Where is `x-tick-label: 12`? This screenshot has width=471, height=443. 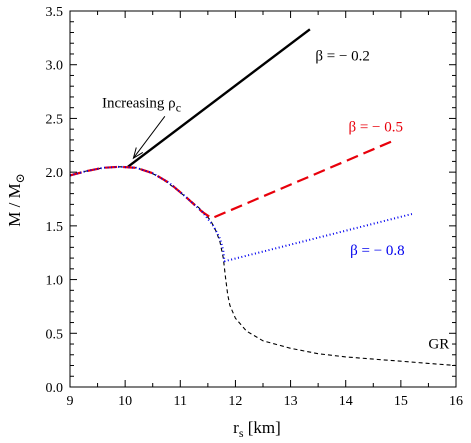 x-tick-label: 12 is located at coordinates (235, 401).